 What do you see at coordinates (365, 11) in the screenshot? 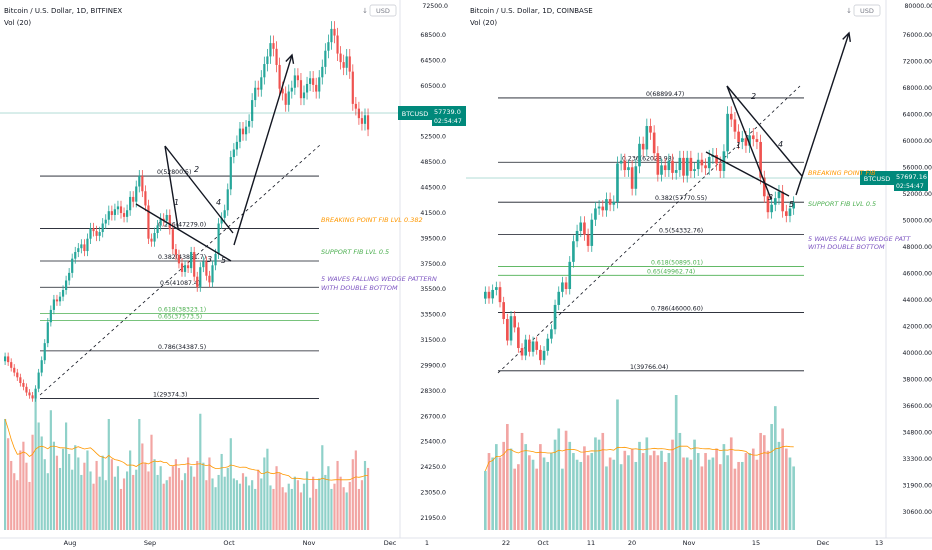
I see `left-currency-arrow-icon: ↓` at bounding box center [365, 11].